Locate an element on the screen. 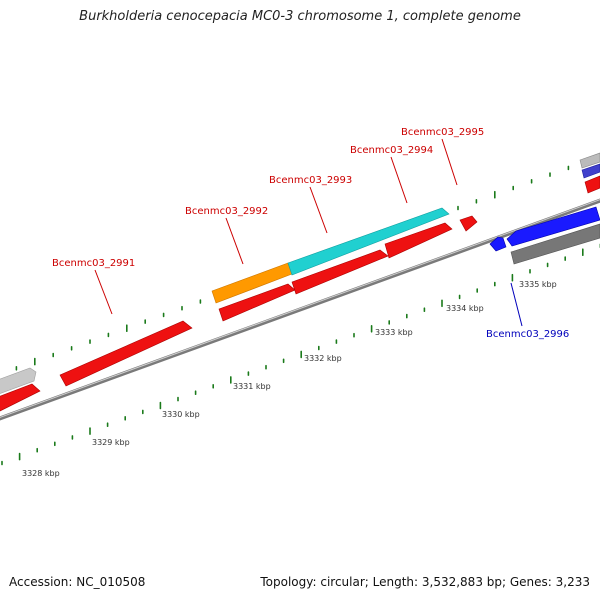  gene-arrow-blue-right is located at coordinates (590, 171).